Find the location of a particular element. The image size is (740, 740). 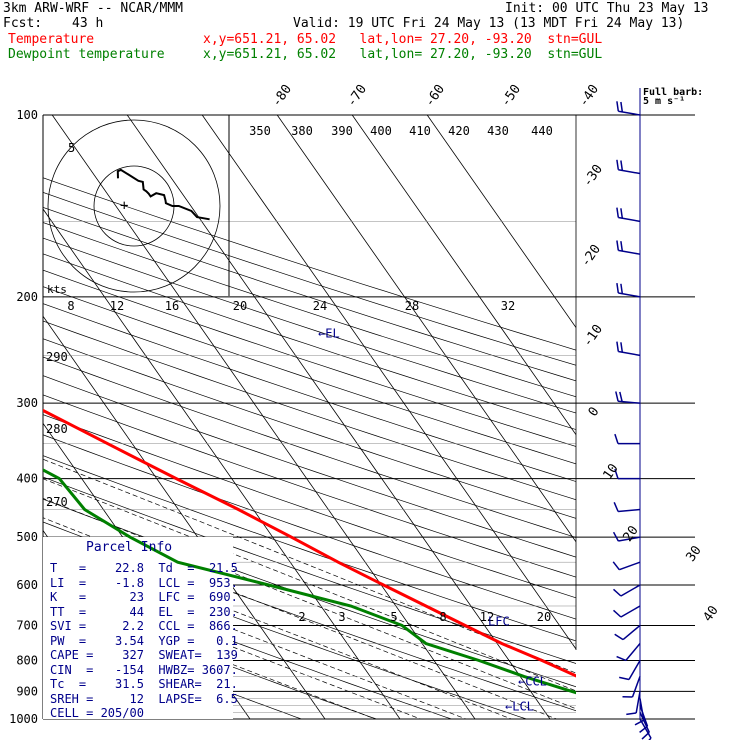

theta-label: 350 is located at coordinates (260, 131).